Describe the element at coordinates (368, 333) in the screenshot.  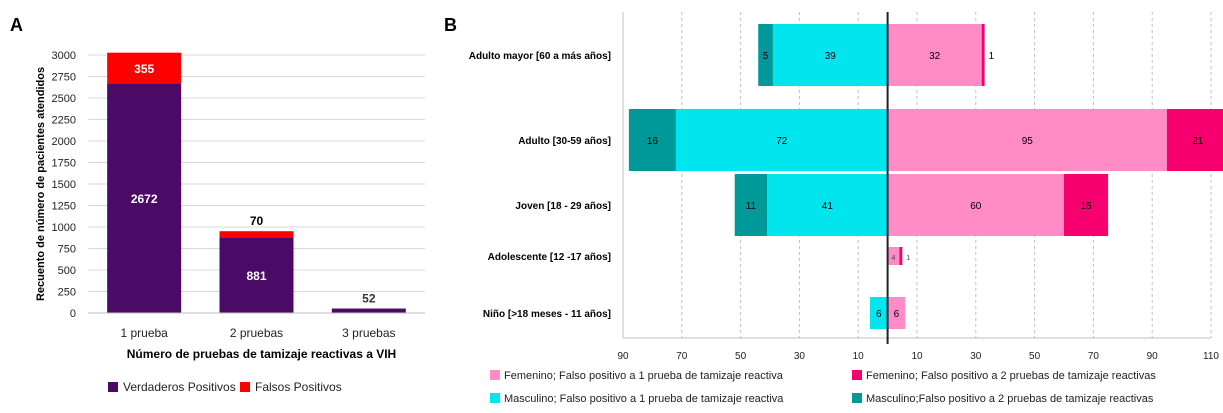
I see `x-tick-label: 3 pruebas` at that location.